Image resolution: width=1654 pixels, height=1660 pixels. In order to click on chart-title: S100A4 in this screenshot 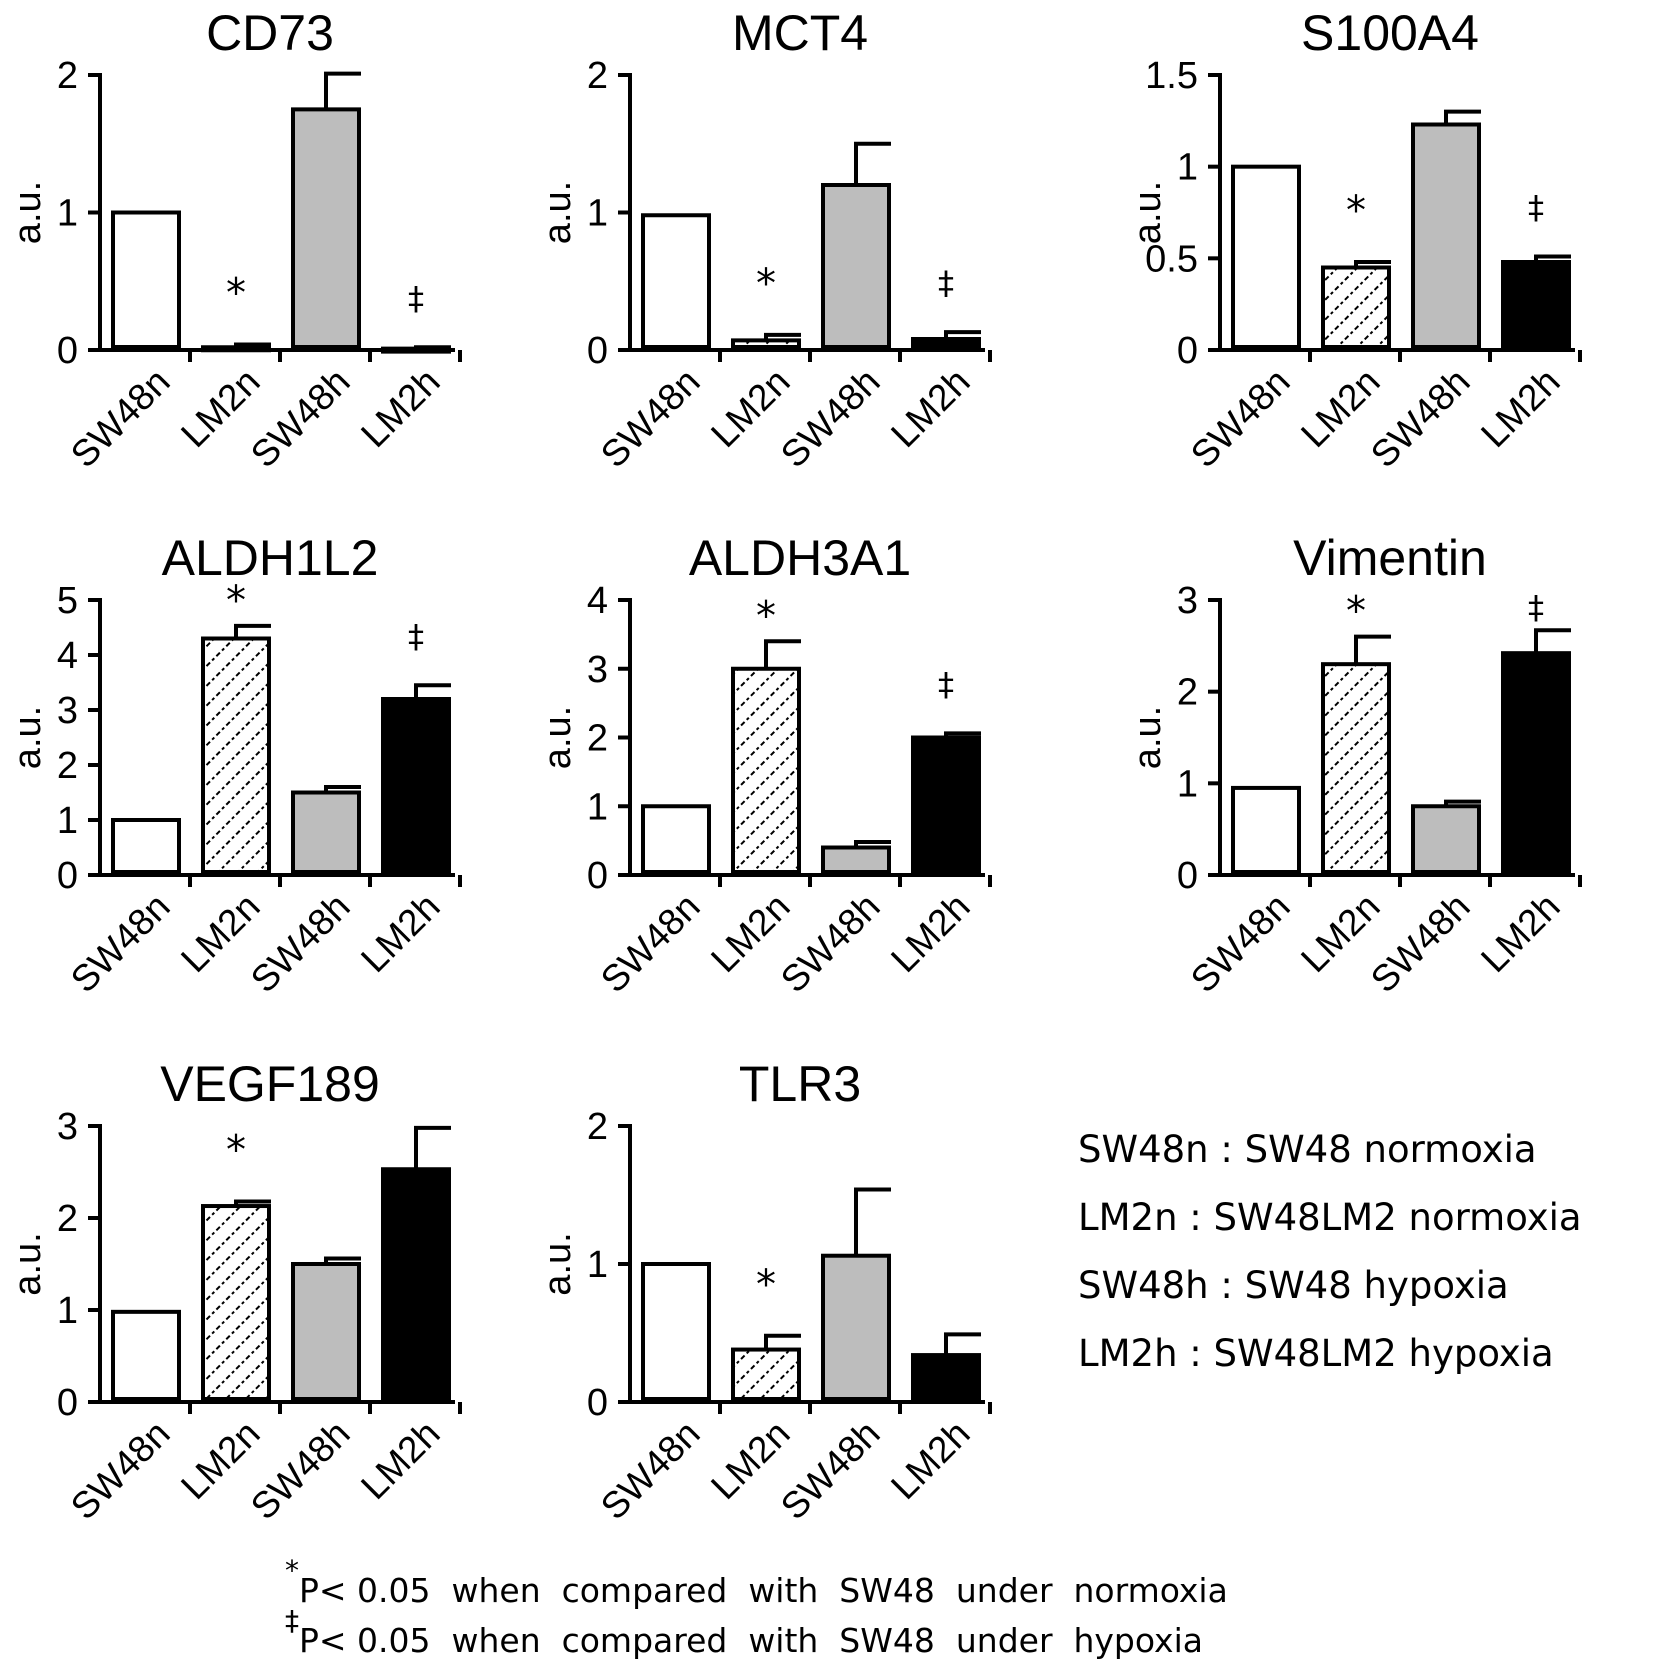, I will do `click(1390, 33)`.